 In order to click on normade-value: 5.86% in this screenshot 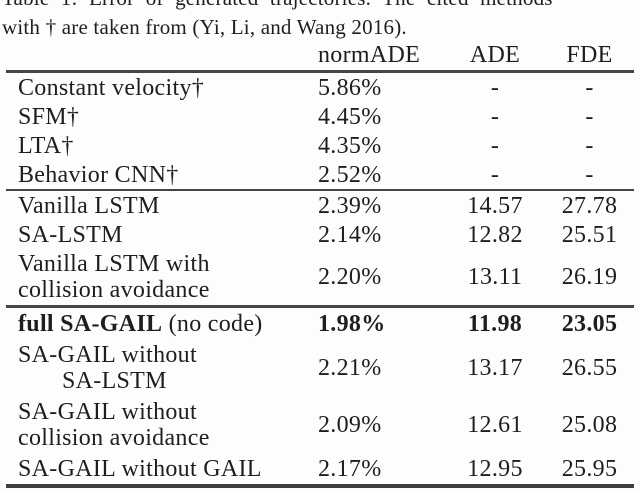, I will do `click(350, 87)`.